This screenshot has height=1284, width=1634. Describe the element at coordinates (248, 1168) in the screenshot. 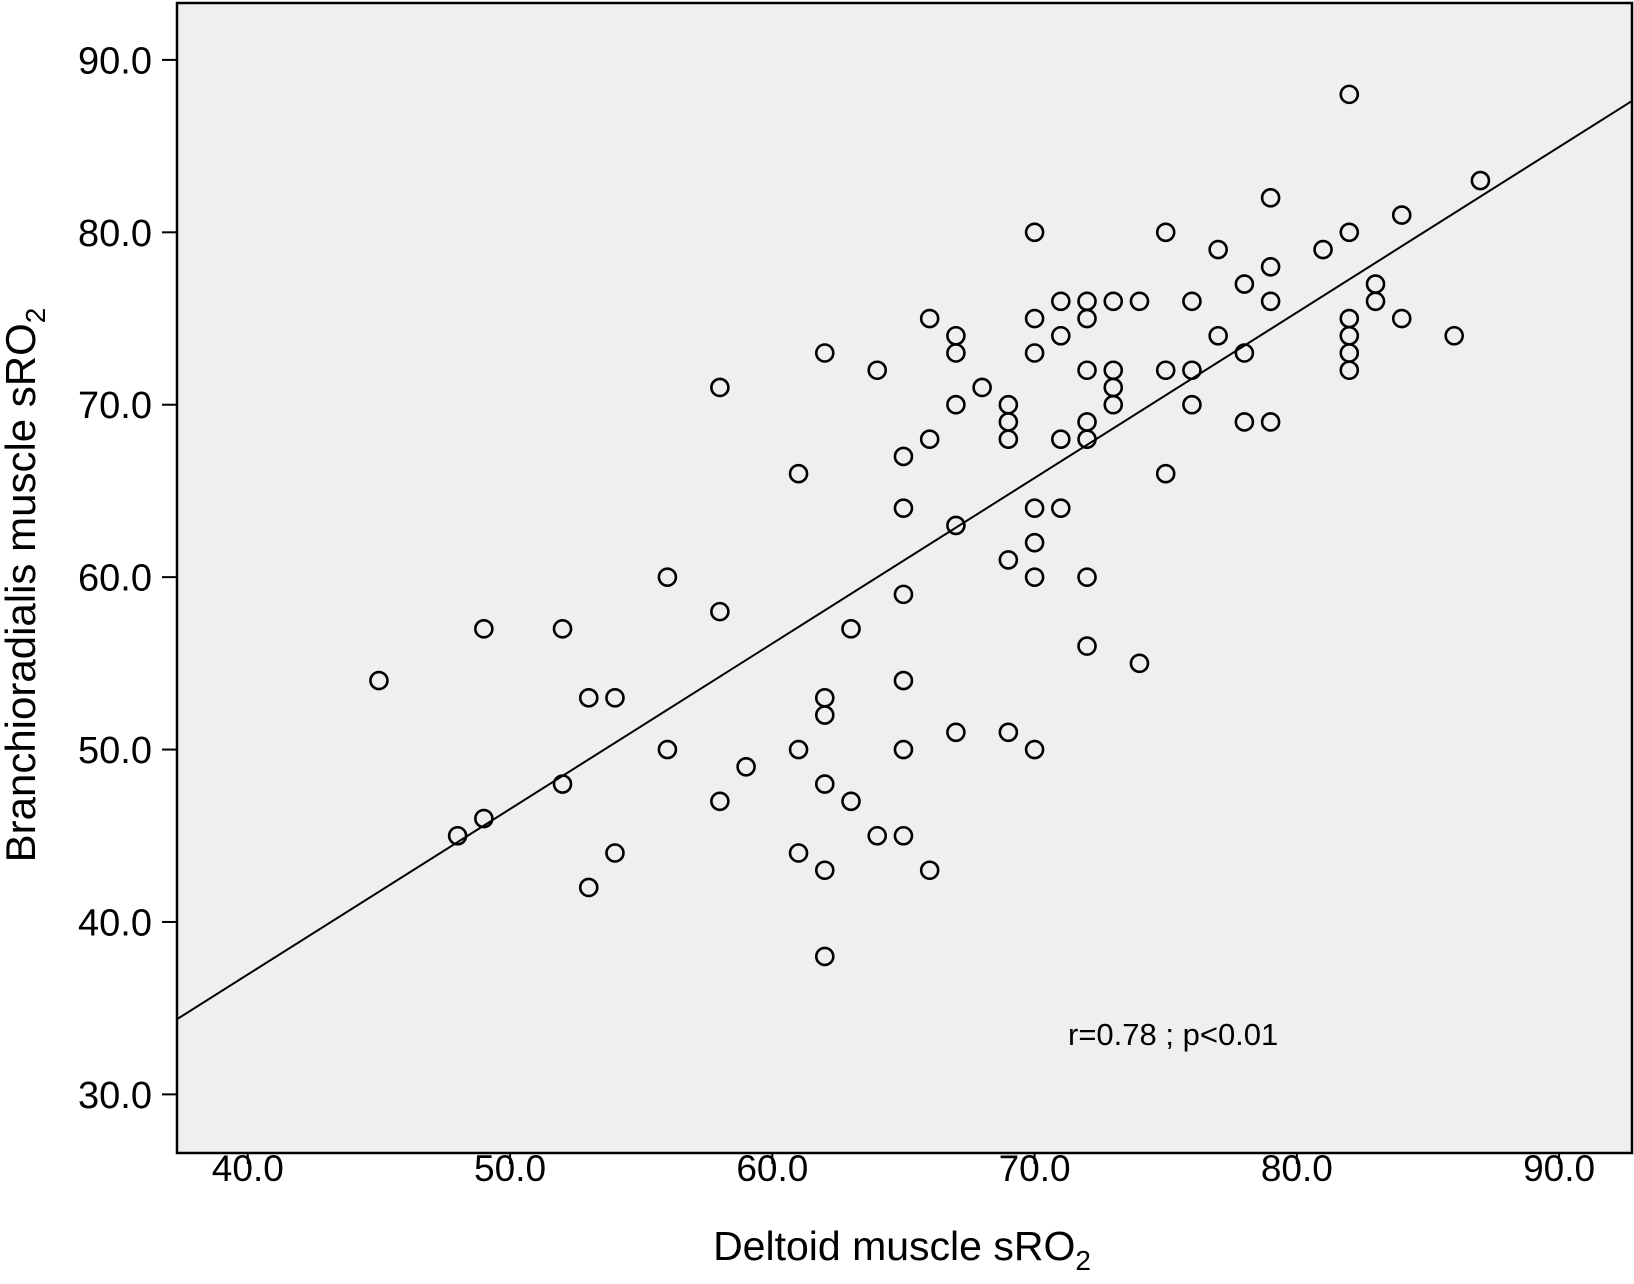

I see `x-tick-label: 40.0` at that location.